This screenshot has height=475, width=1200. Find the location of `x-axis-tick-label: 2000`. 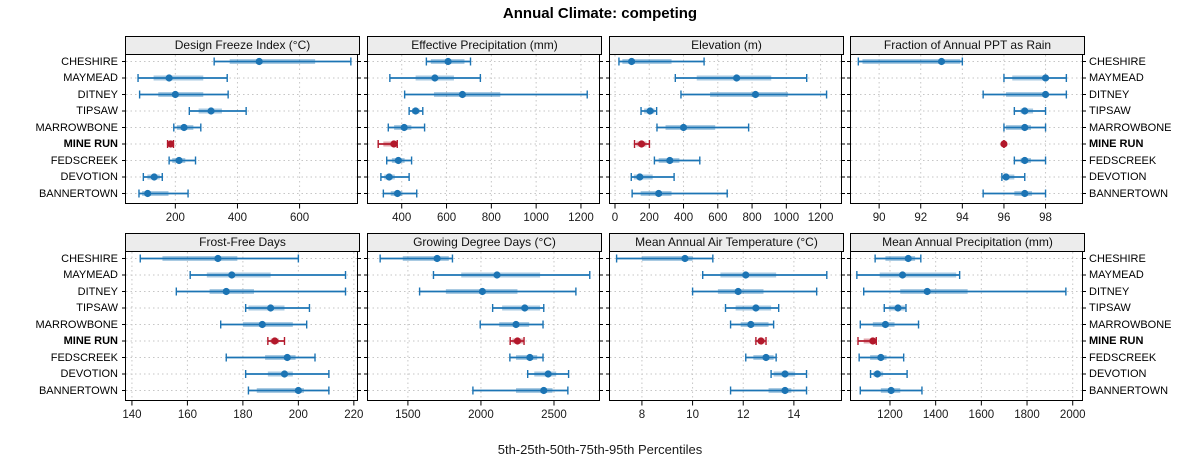

x-axis-tick-label: 2000 is located at coordinates (481, 415).